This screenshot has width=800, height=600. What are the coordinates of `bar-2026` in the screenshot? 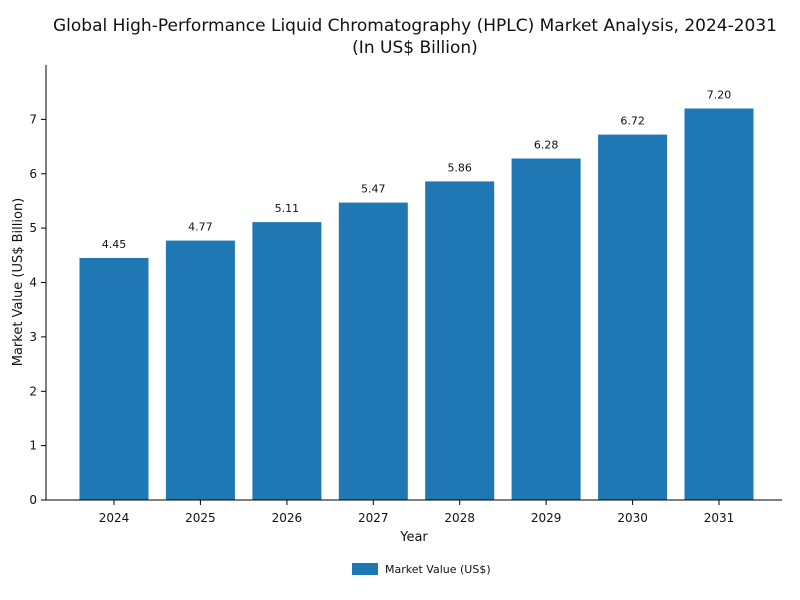 It's located at (287, 361).